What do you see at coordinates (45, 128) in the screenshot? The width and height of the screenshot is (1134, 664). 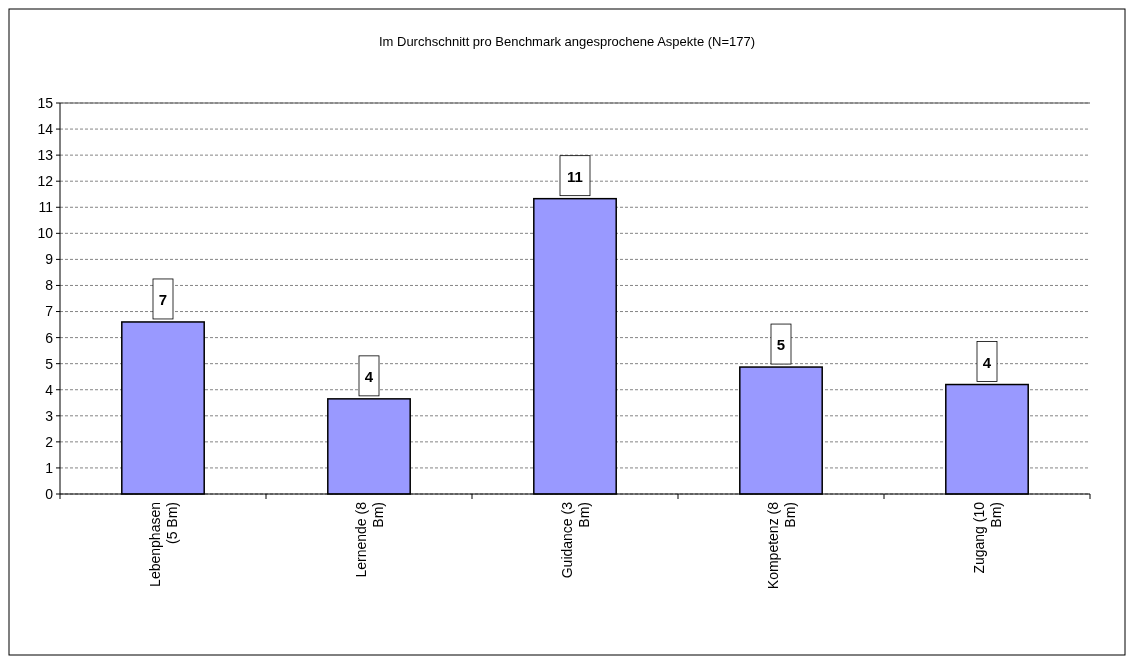 I see `y-tick-label: 14` at bounding box center [45, 128].